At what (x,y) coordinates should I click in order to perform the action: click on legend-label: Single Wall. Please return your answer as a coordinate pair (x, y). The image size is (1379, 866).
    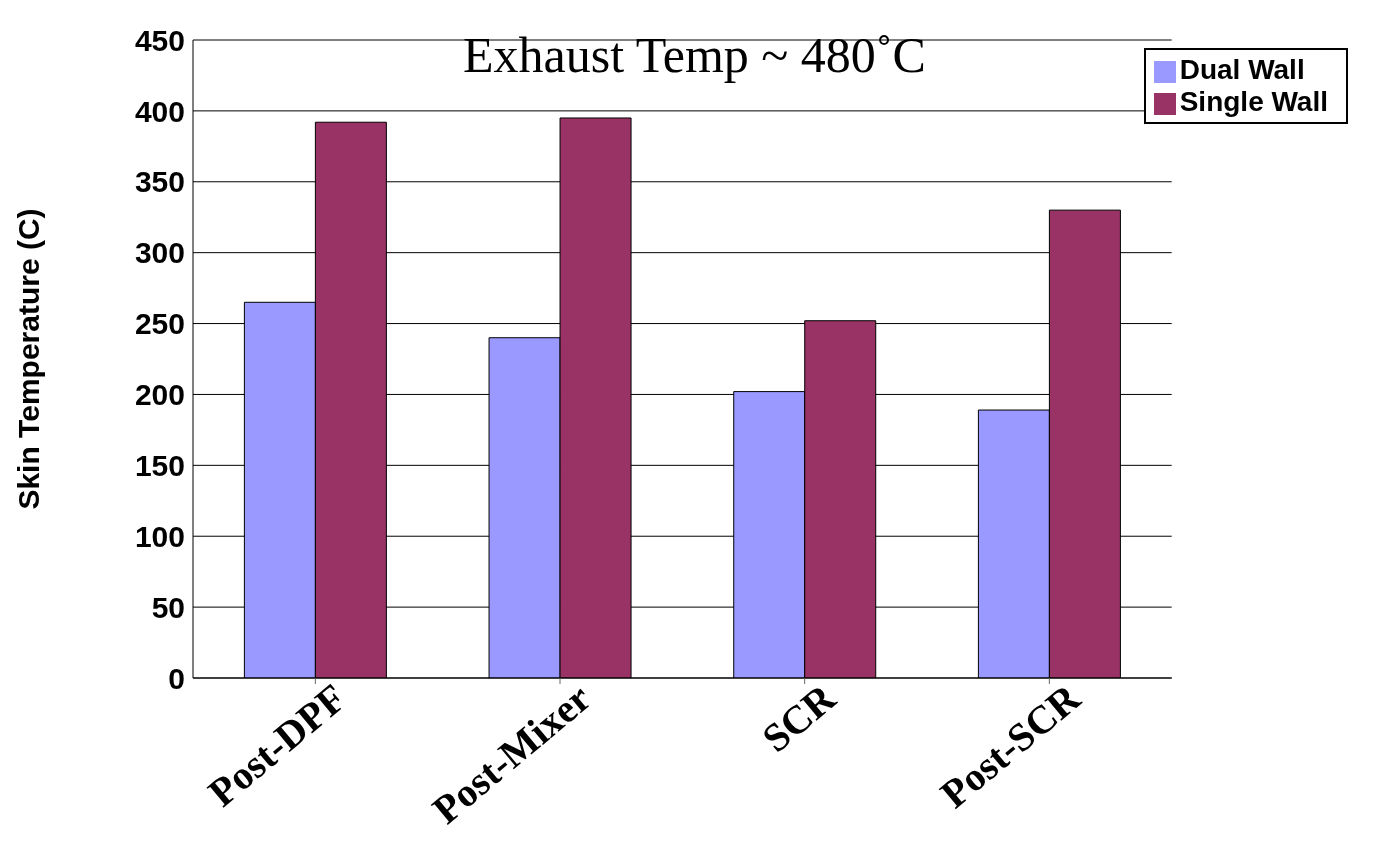
    Looking at the image, I should click on (1253, 101).